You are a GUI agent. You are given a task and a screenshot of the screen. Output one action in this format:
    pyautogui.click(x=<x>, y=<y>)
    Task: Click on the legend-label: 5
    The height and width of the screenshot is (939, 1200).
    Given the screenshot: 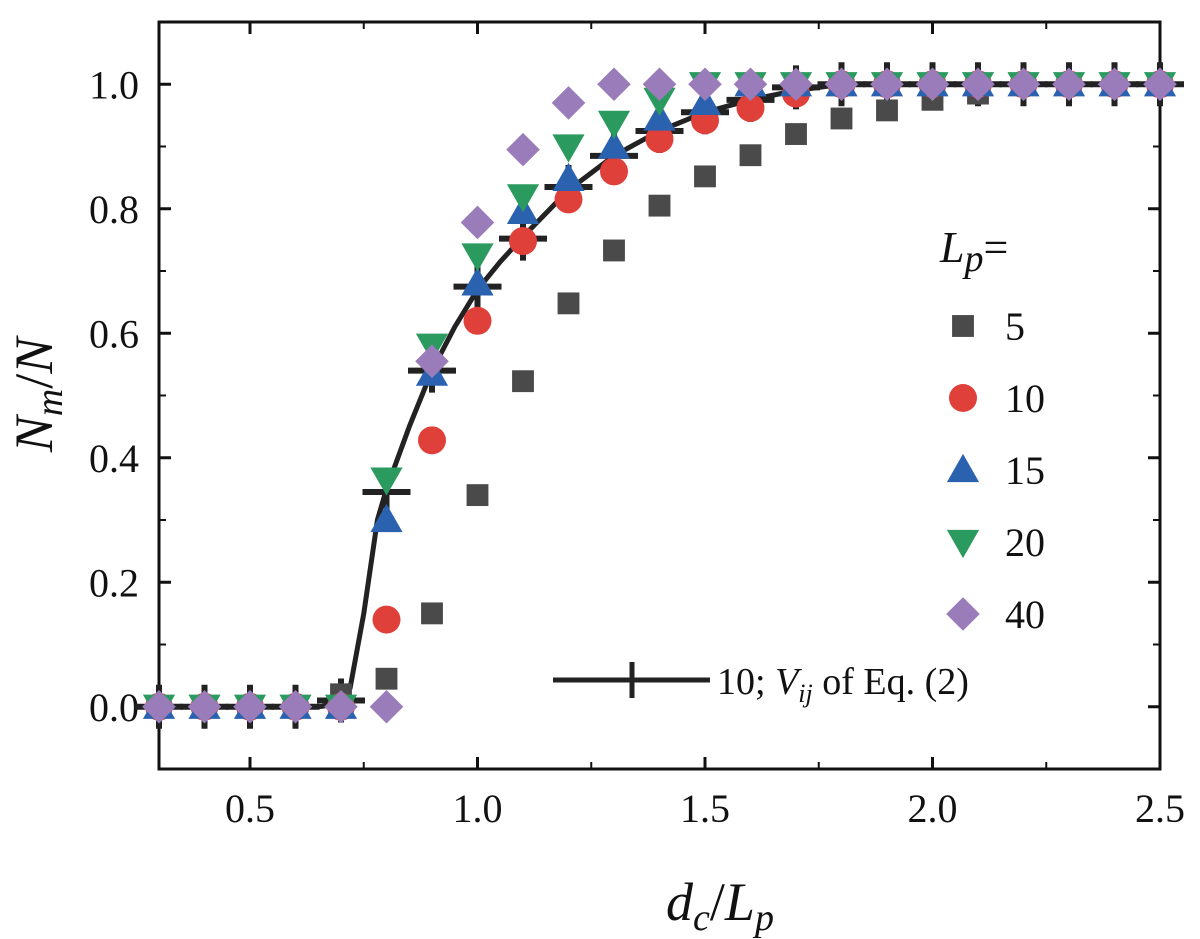 What is the action you would take?
    pyautogui.click(x=1015, y=326)
    